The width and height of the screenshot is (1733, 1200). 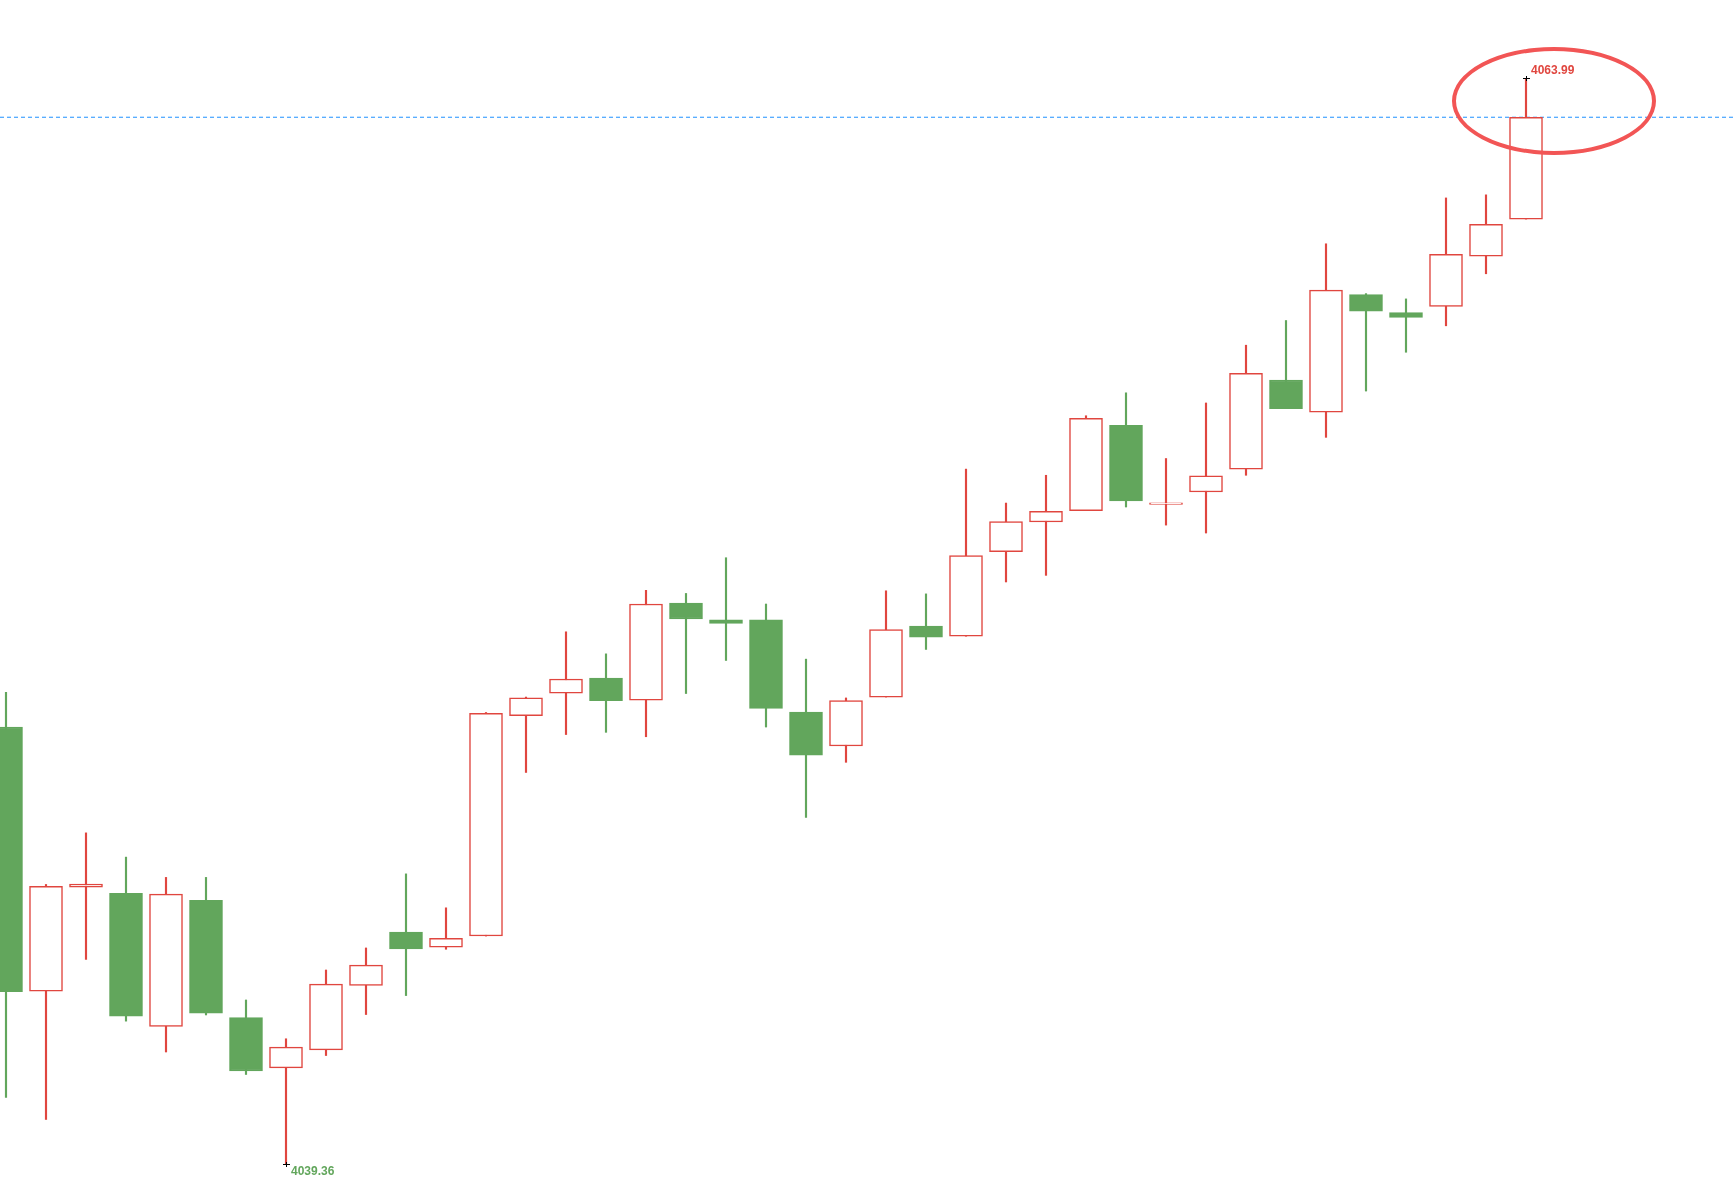 I want to click on text: 4063.99, so click(x=1553, y=70).